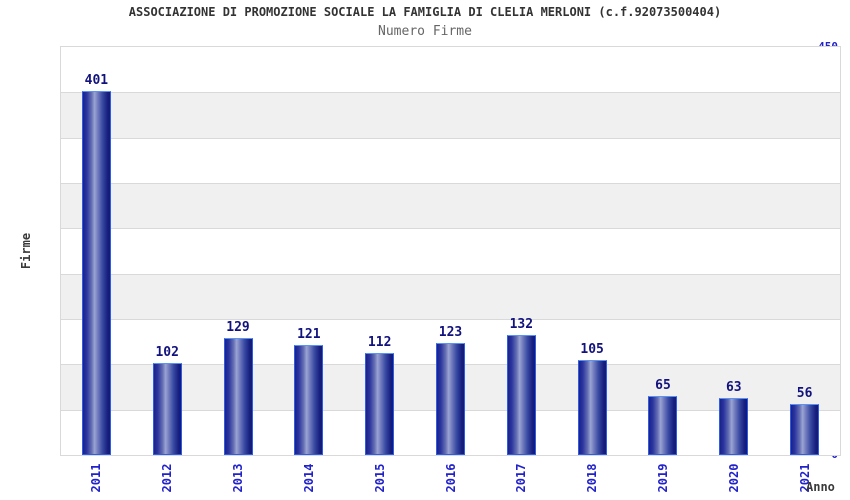 The height and width of the screenshot is (500, 850). Describe the element at coordinates (380, 404) in the screenshot. I see `bar-2015` at that location.